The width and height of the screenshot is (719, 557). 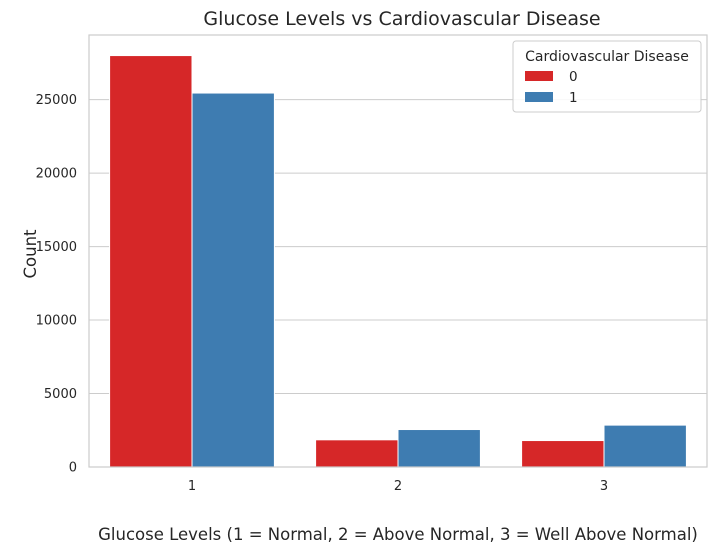 I want to click on x-tick-label: 1, so click(x=192, y=486).